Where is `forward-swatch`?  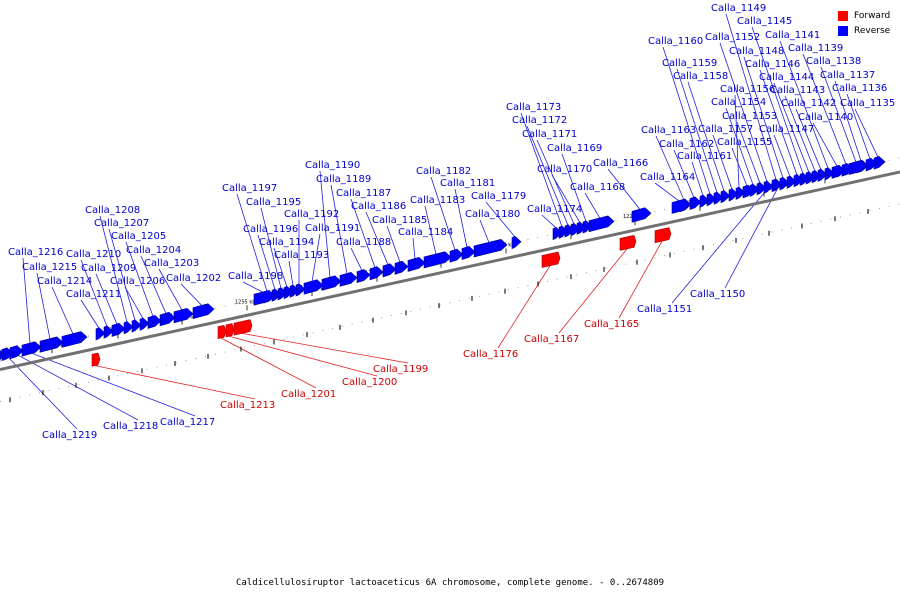
forward-swatch is located at coordinates (843, 15).